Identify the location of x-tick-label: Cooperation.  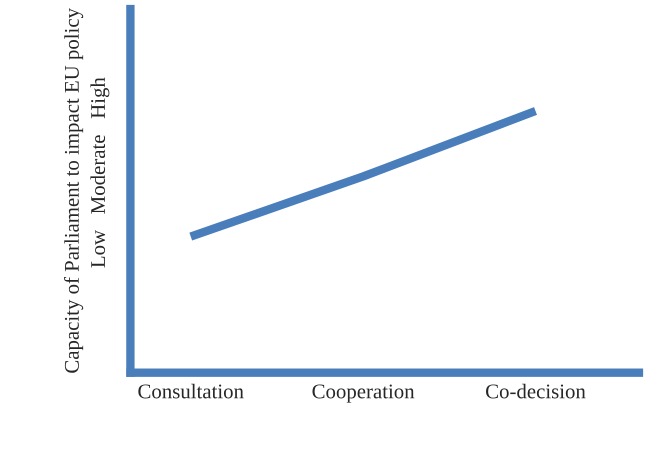
(363, 393).